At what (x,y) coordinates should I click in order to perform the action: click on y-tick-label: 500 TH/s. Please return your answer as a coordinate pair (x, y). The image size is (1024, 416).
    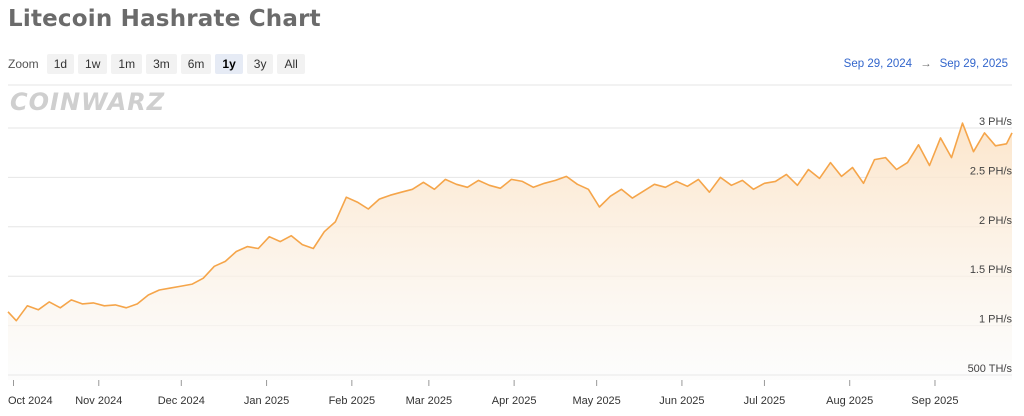
    Looking at the image, I should click on (990, 369).